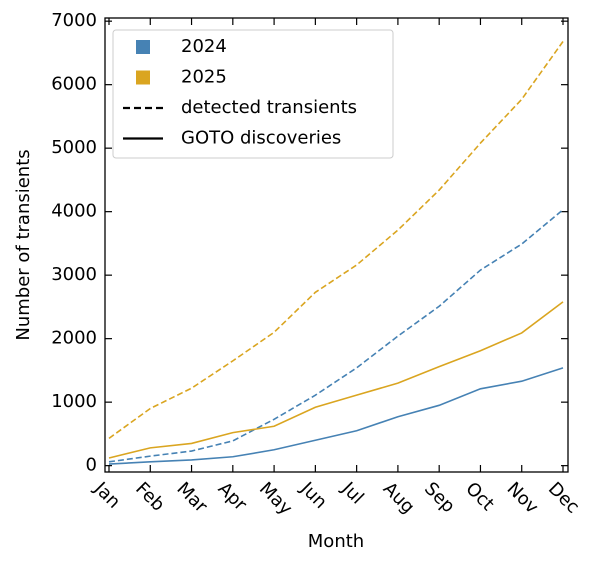 Image resolution: width=598 pixels, height=568 pixels. What do you see at coordinates (204, 46) in the screenshot?
I see `legend-label: 2024` at bounding box center [204, 46].